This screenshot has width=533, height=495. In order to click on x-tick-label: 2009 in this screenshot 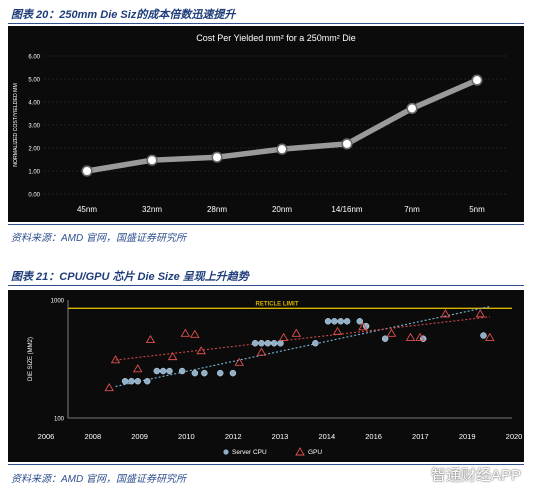, I will do `click(139, 436)`.